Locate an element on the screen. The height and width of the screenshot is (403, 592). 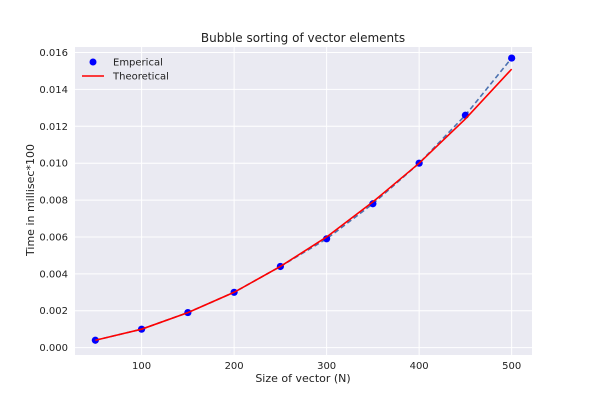
chart-title: Bubble sorting of vector elements is located at coordinates (303, 38).